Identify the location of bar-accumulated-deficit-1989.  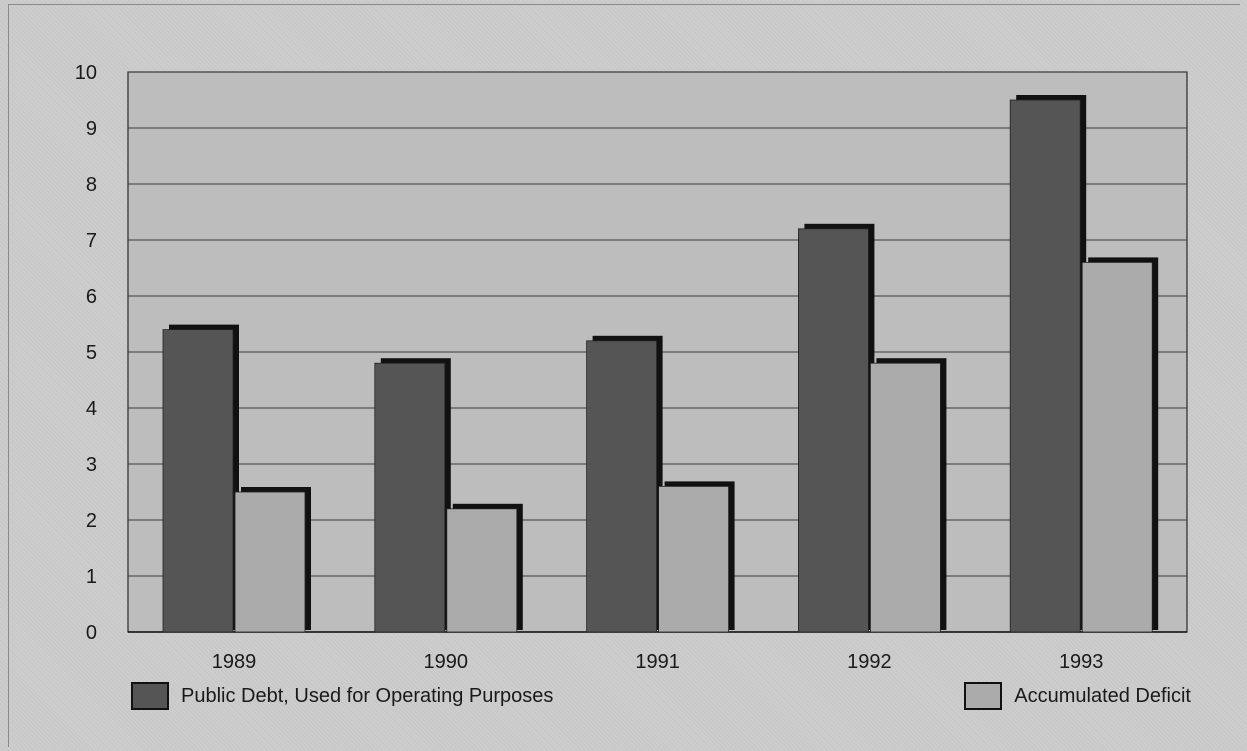
(270, 562).